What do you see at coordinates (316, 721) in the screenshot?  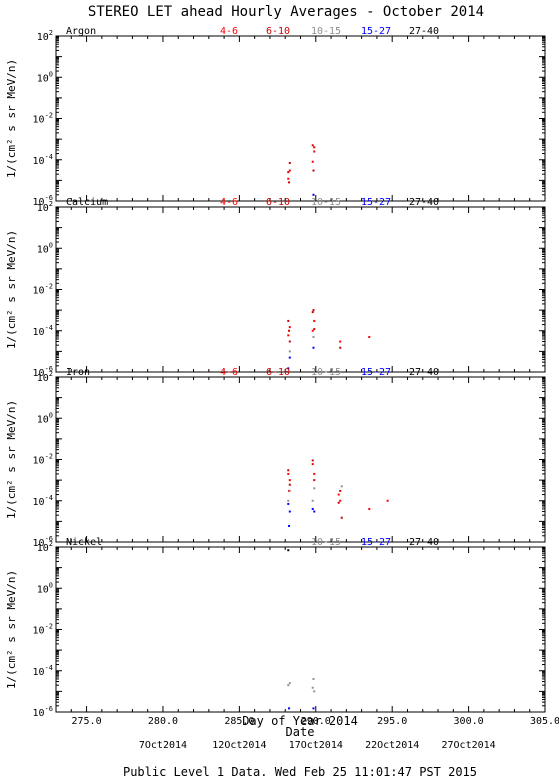 I see `x-tick-label: 290.0` at bounding box center [316, 721].